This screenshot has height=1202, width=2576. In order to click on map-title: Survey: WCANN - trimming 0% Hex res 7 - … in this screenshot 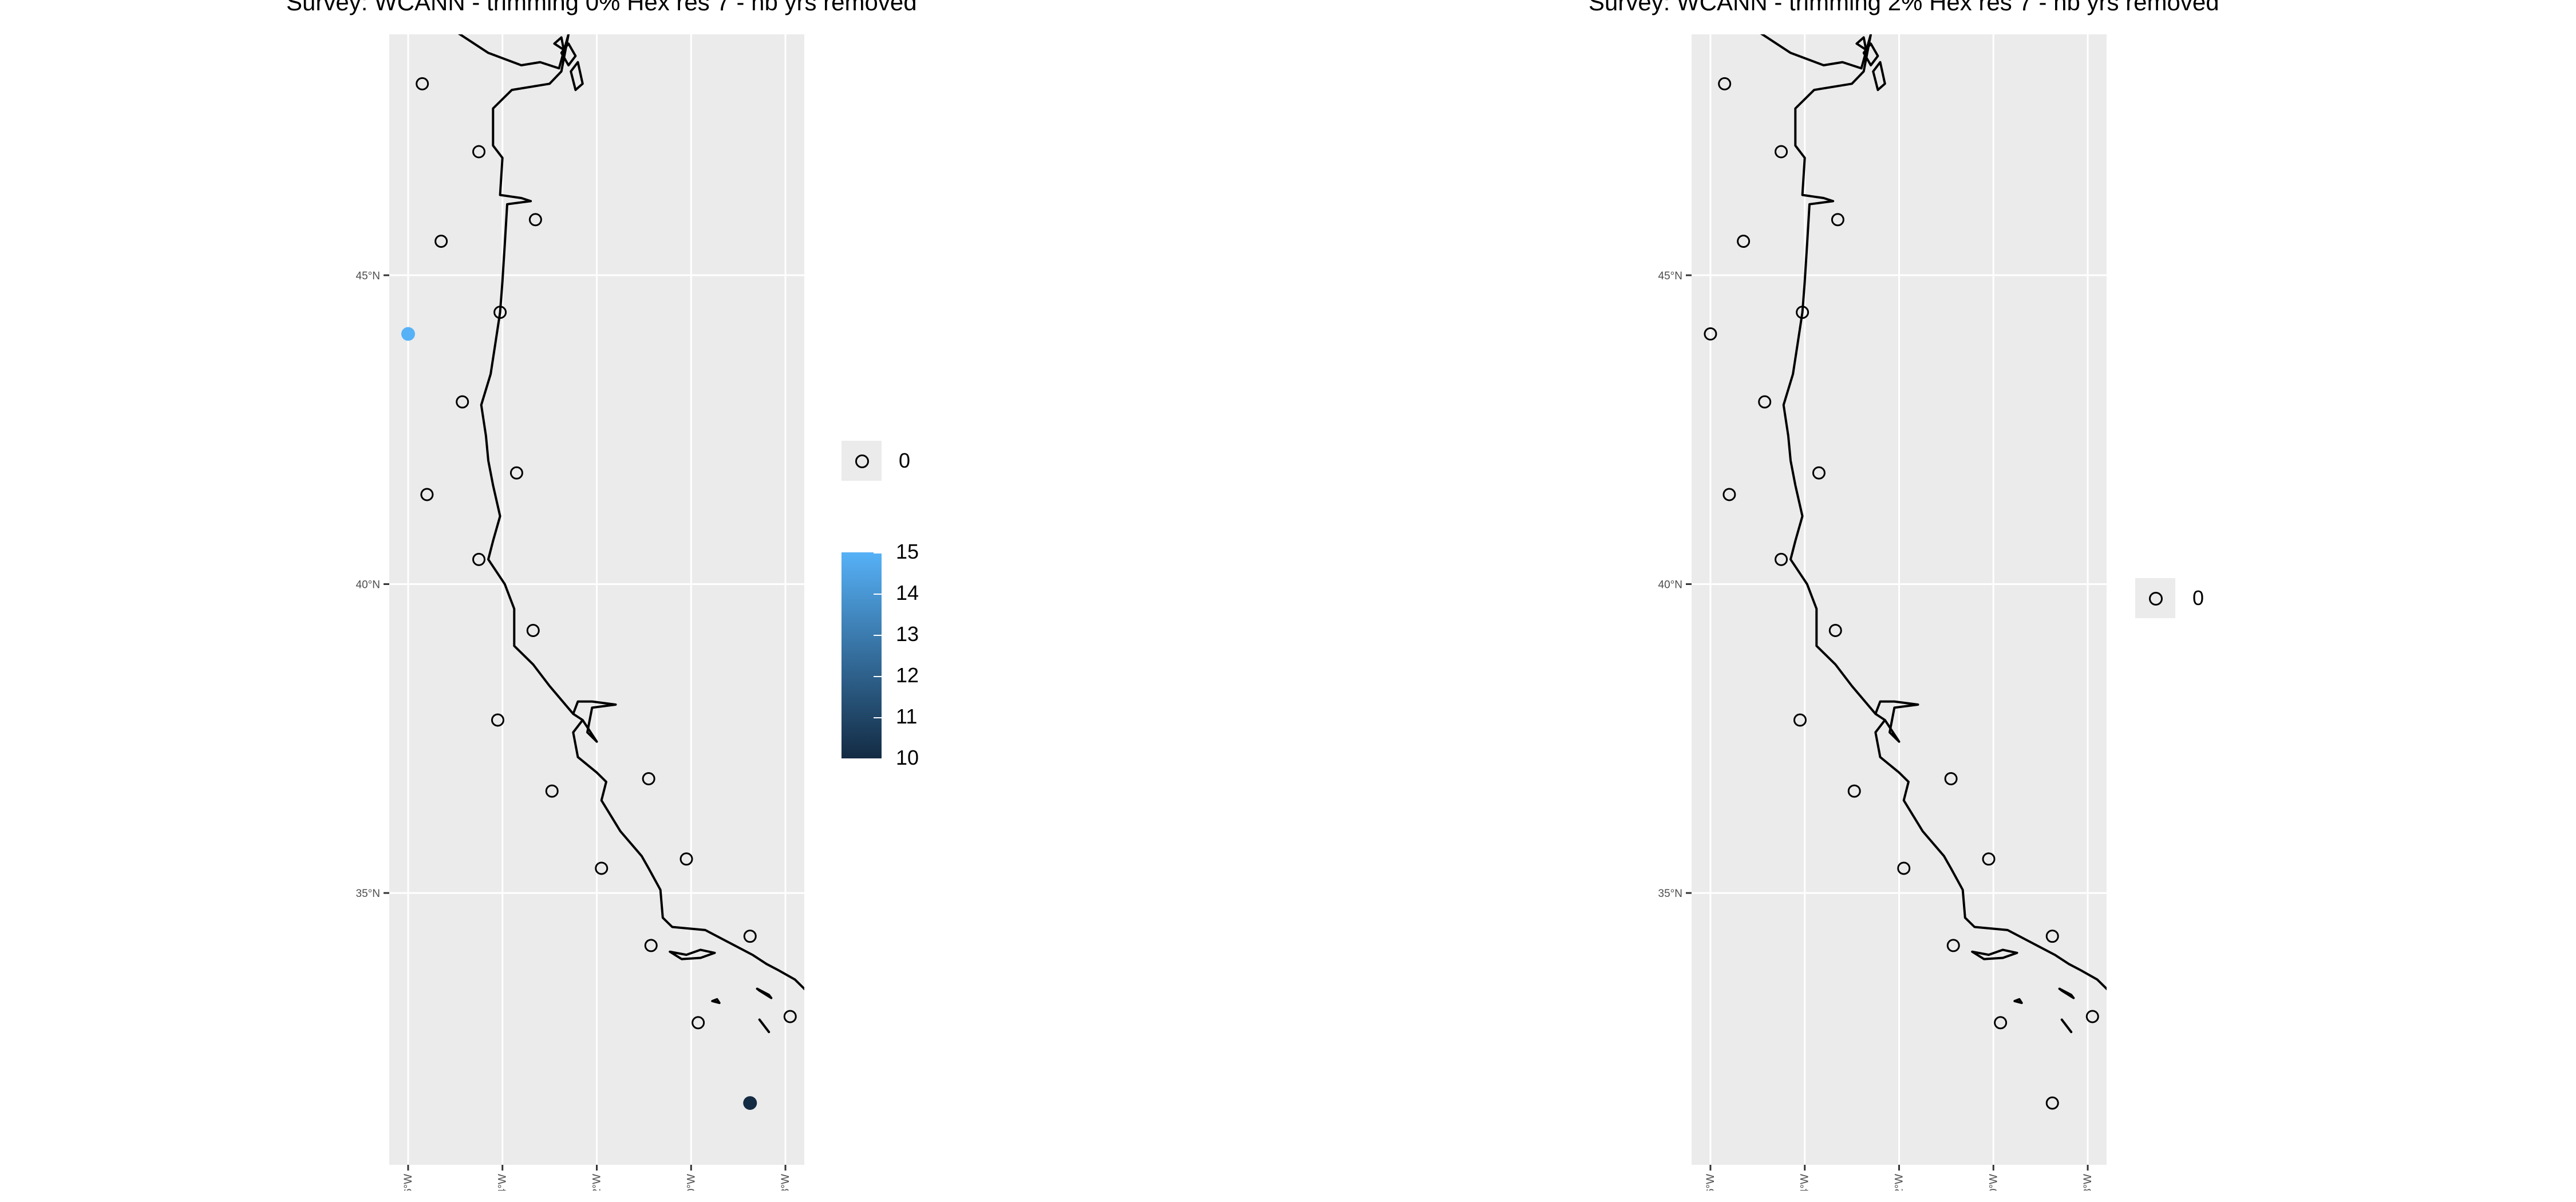, I will do `click(601, 8)`.